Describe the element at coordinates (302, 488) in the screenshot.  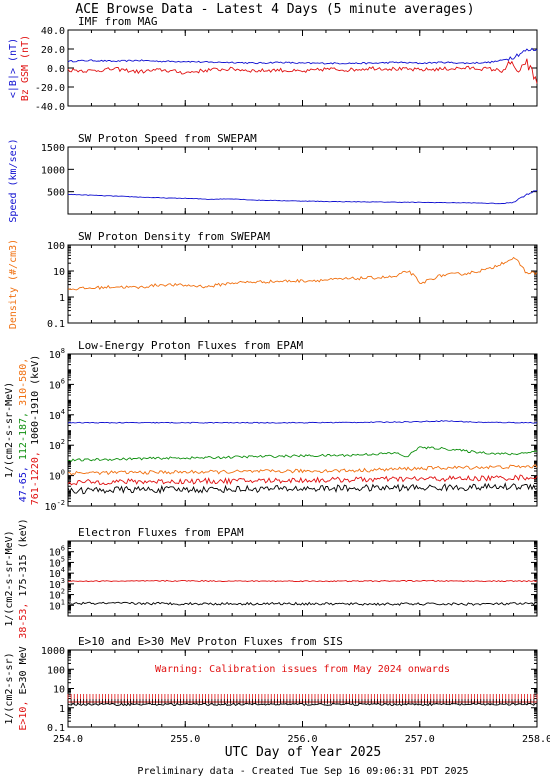
I see `series-line-1060-1910` at that location.